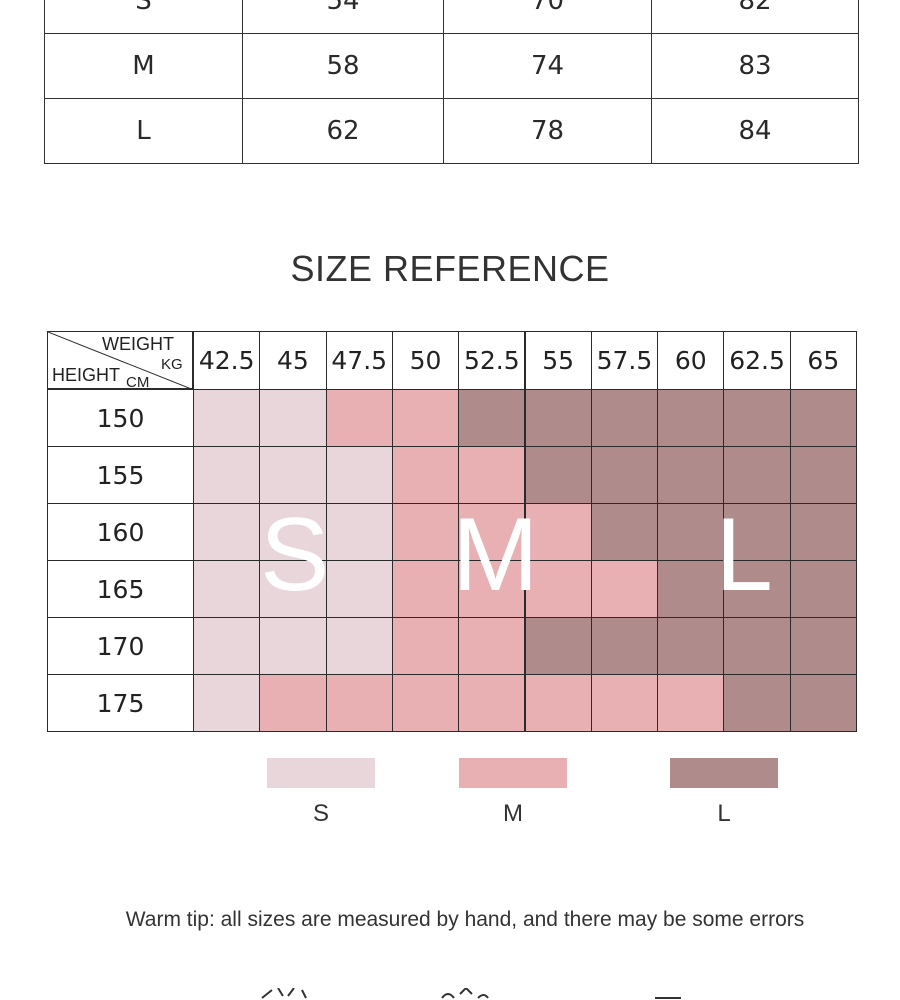 The height and width of the screenshot is (1000, 900). I want to click on section-title: SIZE REFERENCE, so click(450, 268).